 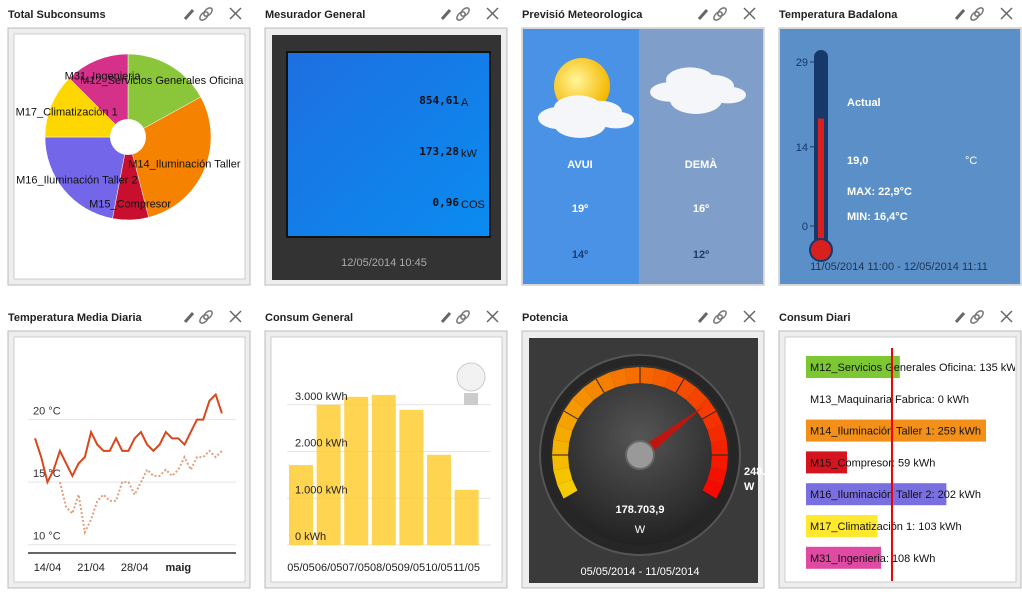 I want to click on meter-screen, so click(x=388, y=144).